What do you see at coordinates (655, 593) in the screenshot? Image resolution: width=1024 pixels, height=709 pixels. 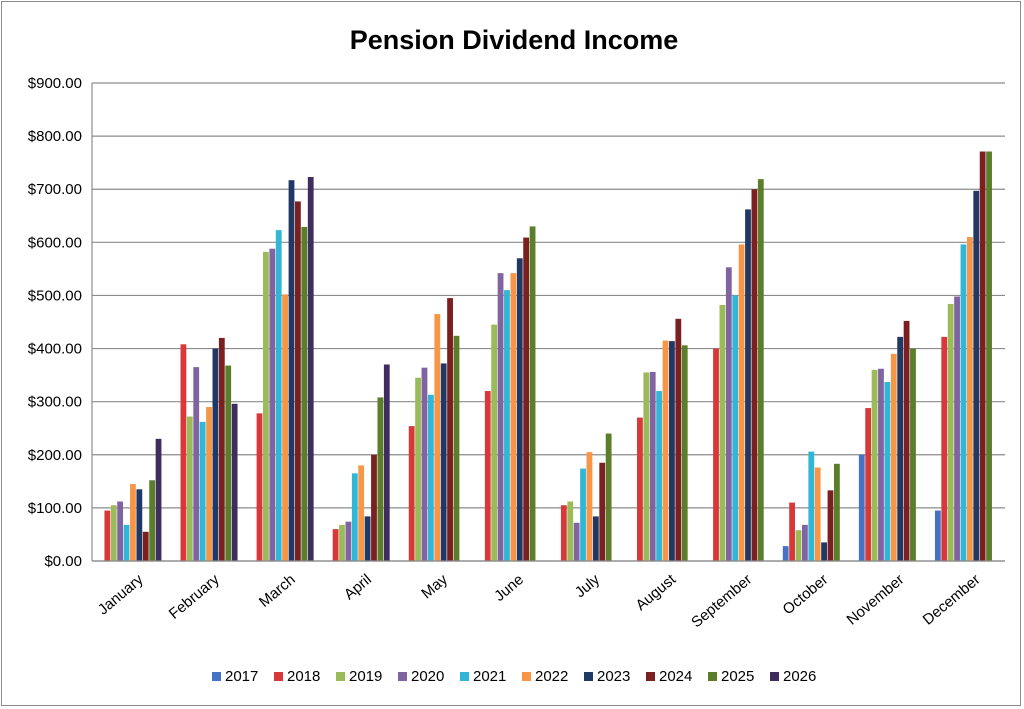 I see `x-category-label: August` at bounding box center [655, 593].